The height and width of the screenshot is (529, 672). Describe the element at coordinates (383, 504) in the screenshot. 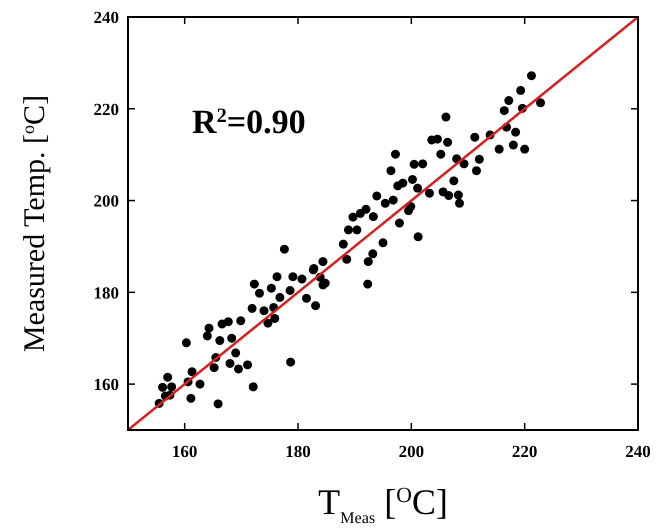

I see `x-axis-title: T$_{Meas}$ [$^{O}$C]` at that location.